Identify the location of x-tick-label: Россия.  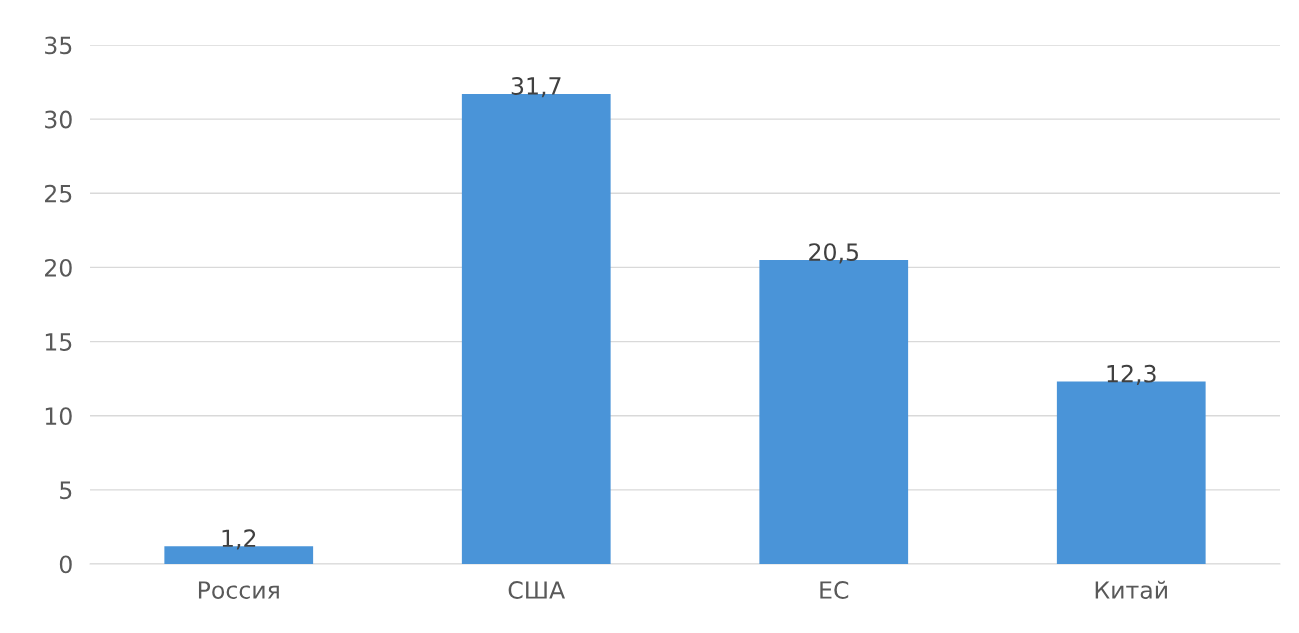
(238, 590).